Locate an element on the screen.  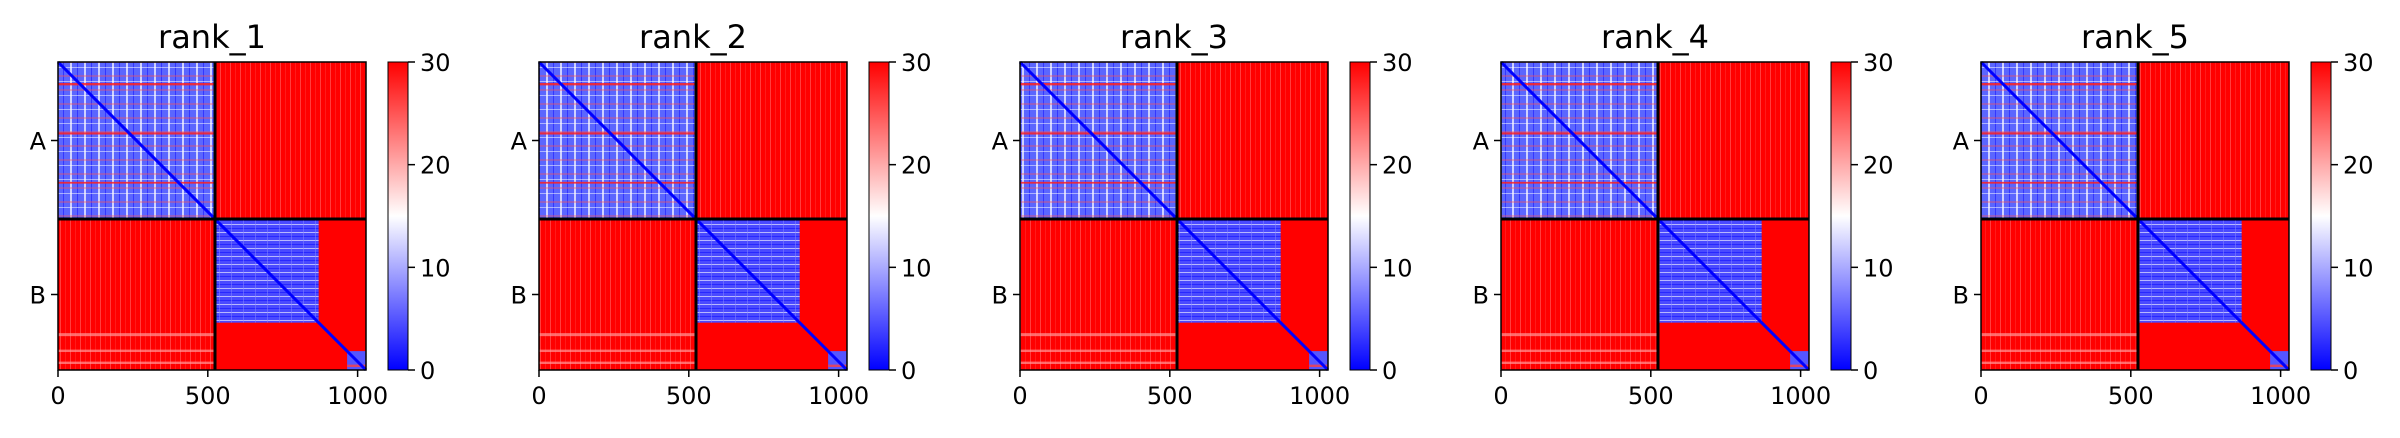
panel-title: rank_5 is located at coordinates (2135, 37).